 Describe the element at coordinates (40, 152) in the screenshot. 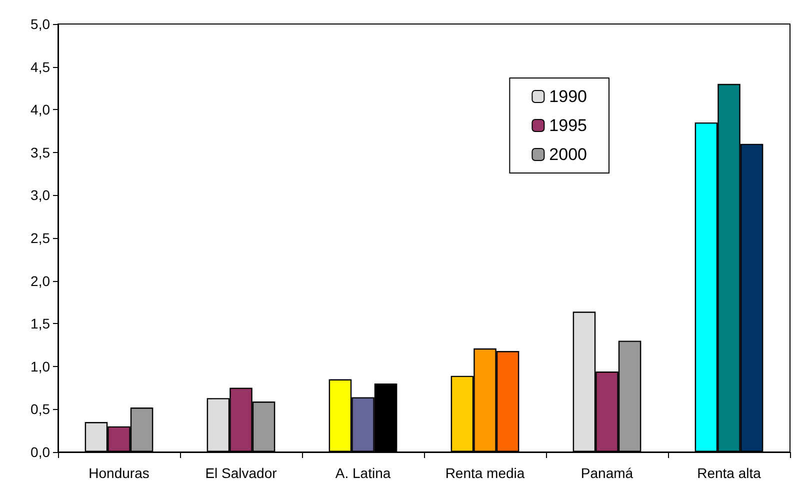

I see `y-tick-label: 3,5` at that location.